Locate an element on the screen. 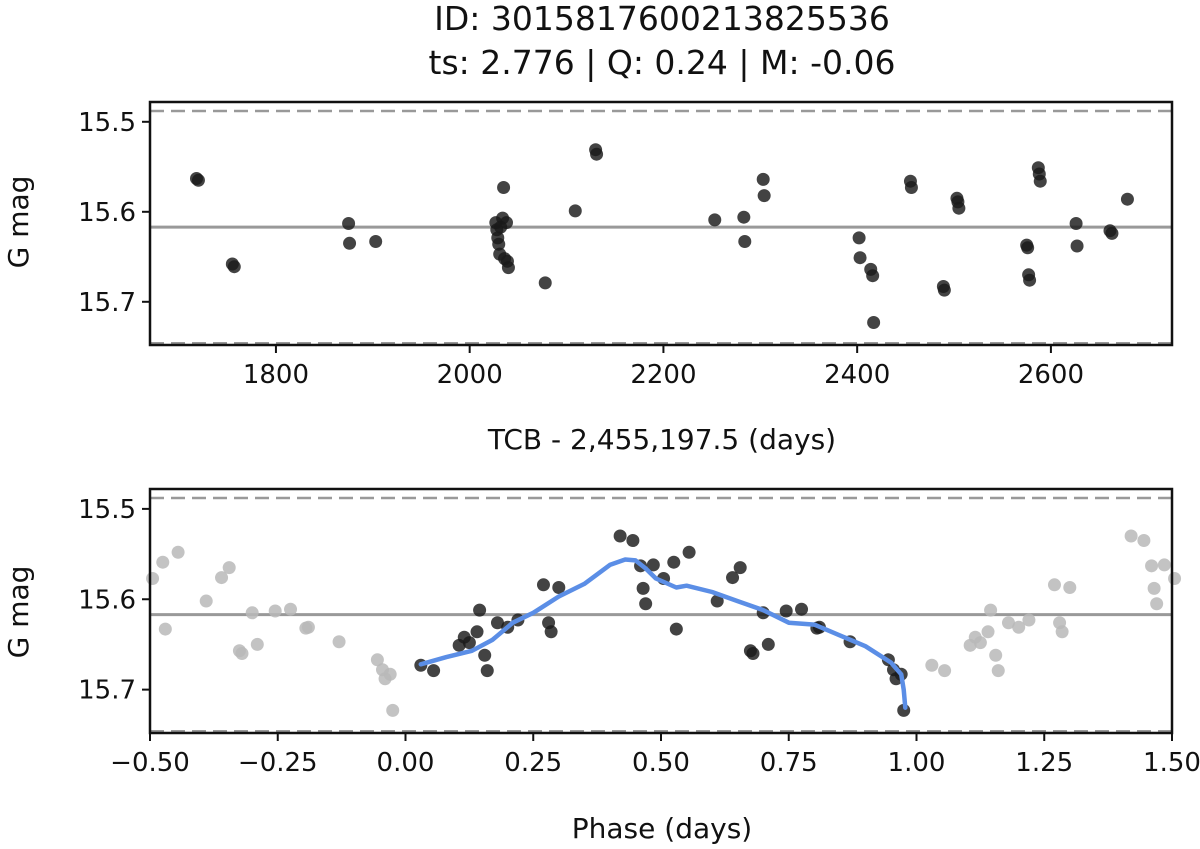 The height and width of the screenshot is (849, 1200). time-series-ylabel: G mag is located at coordinates (18, 222).